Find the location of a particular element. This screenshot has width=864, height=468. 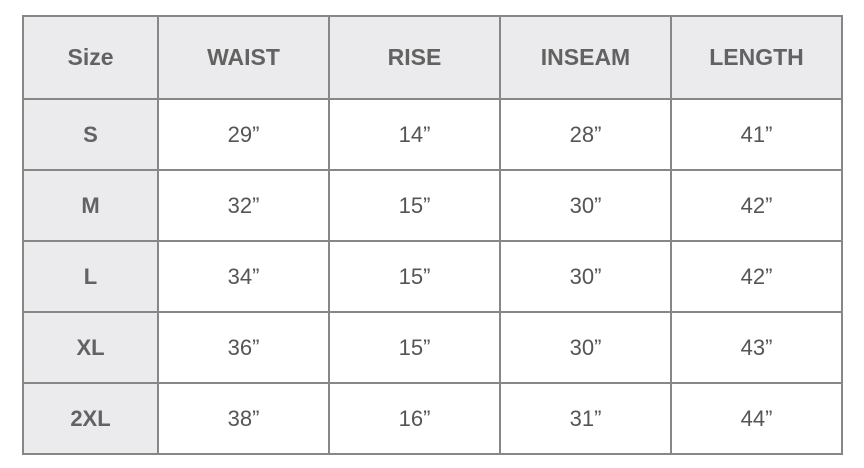

table-row: S 29” 14” 28” 41” is located at coordinates (432, 134).